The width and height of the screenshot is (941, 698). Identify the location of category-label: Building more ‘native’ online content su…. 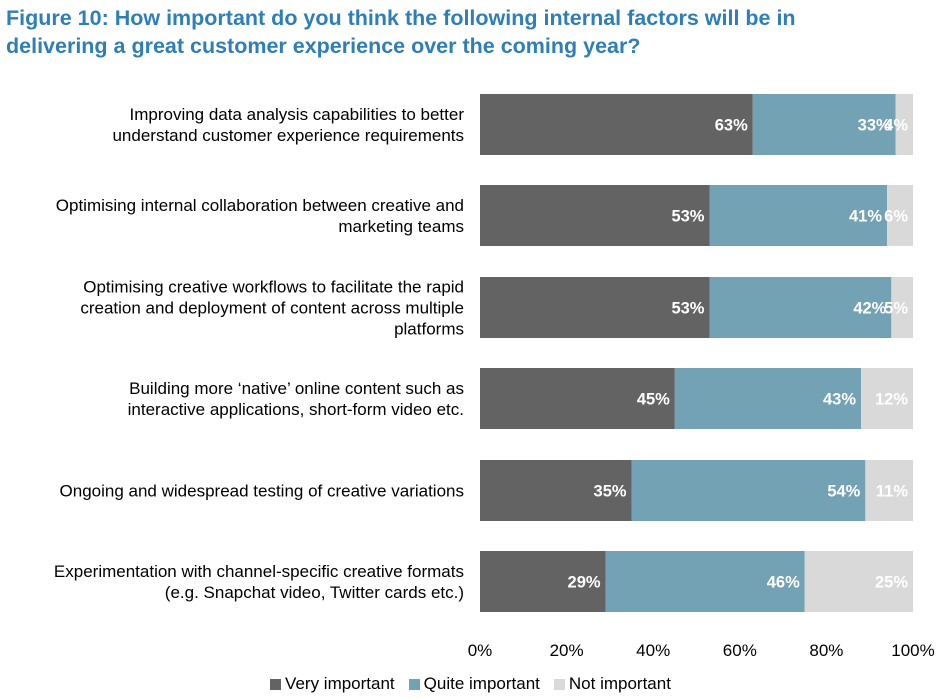
(296, 399).